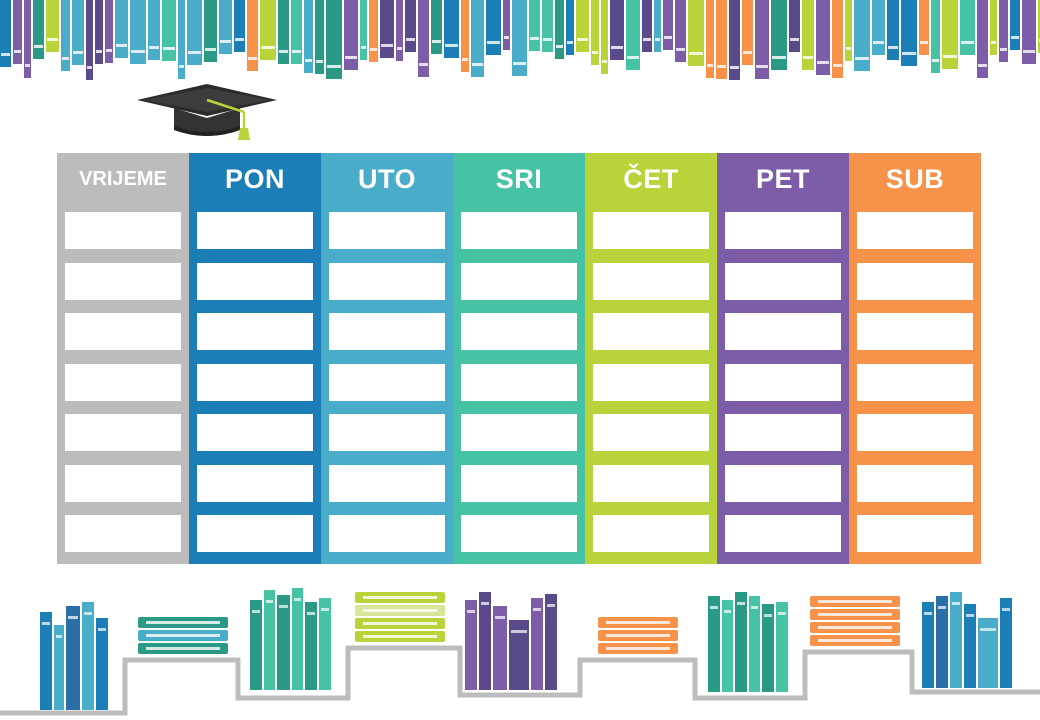  Describe the element at coordinates (254, 178) in the screenshot. I see `column-header: PON` at that location.